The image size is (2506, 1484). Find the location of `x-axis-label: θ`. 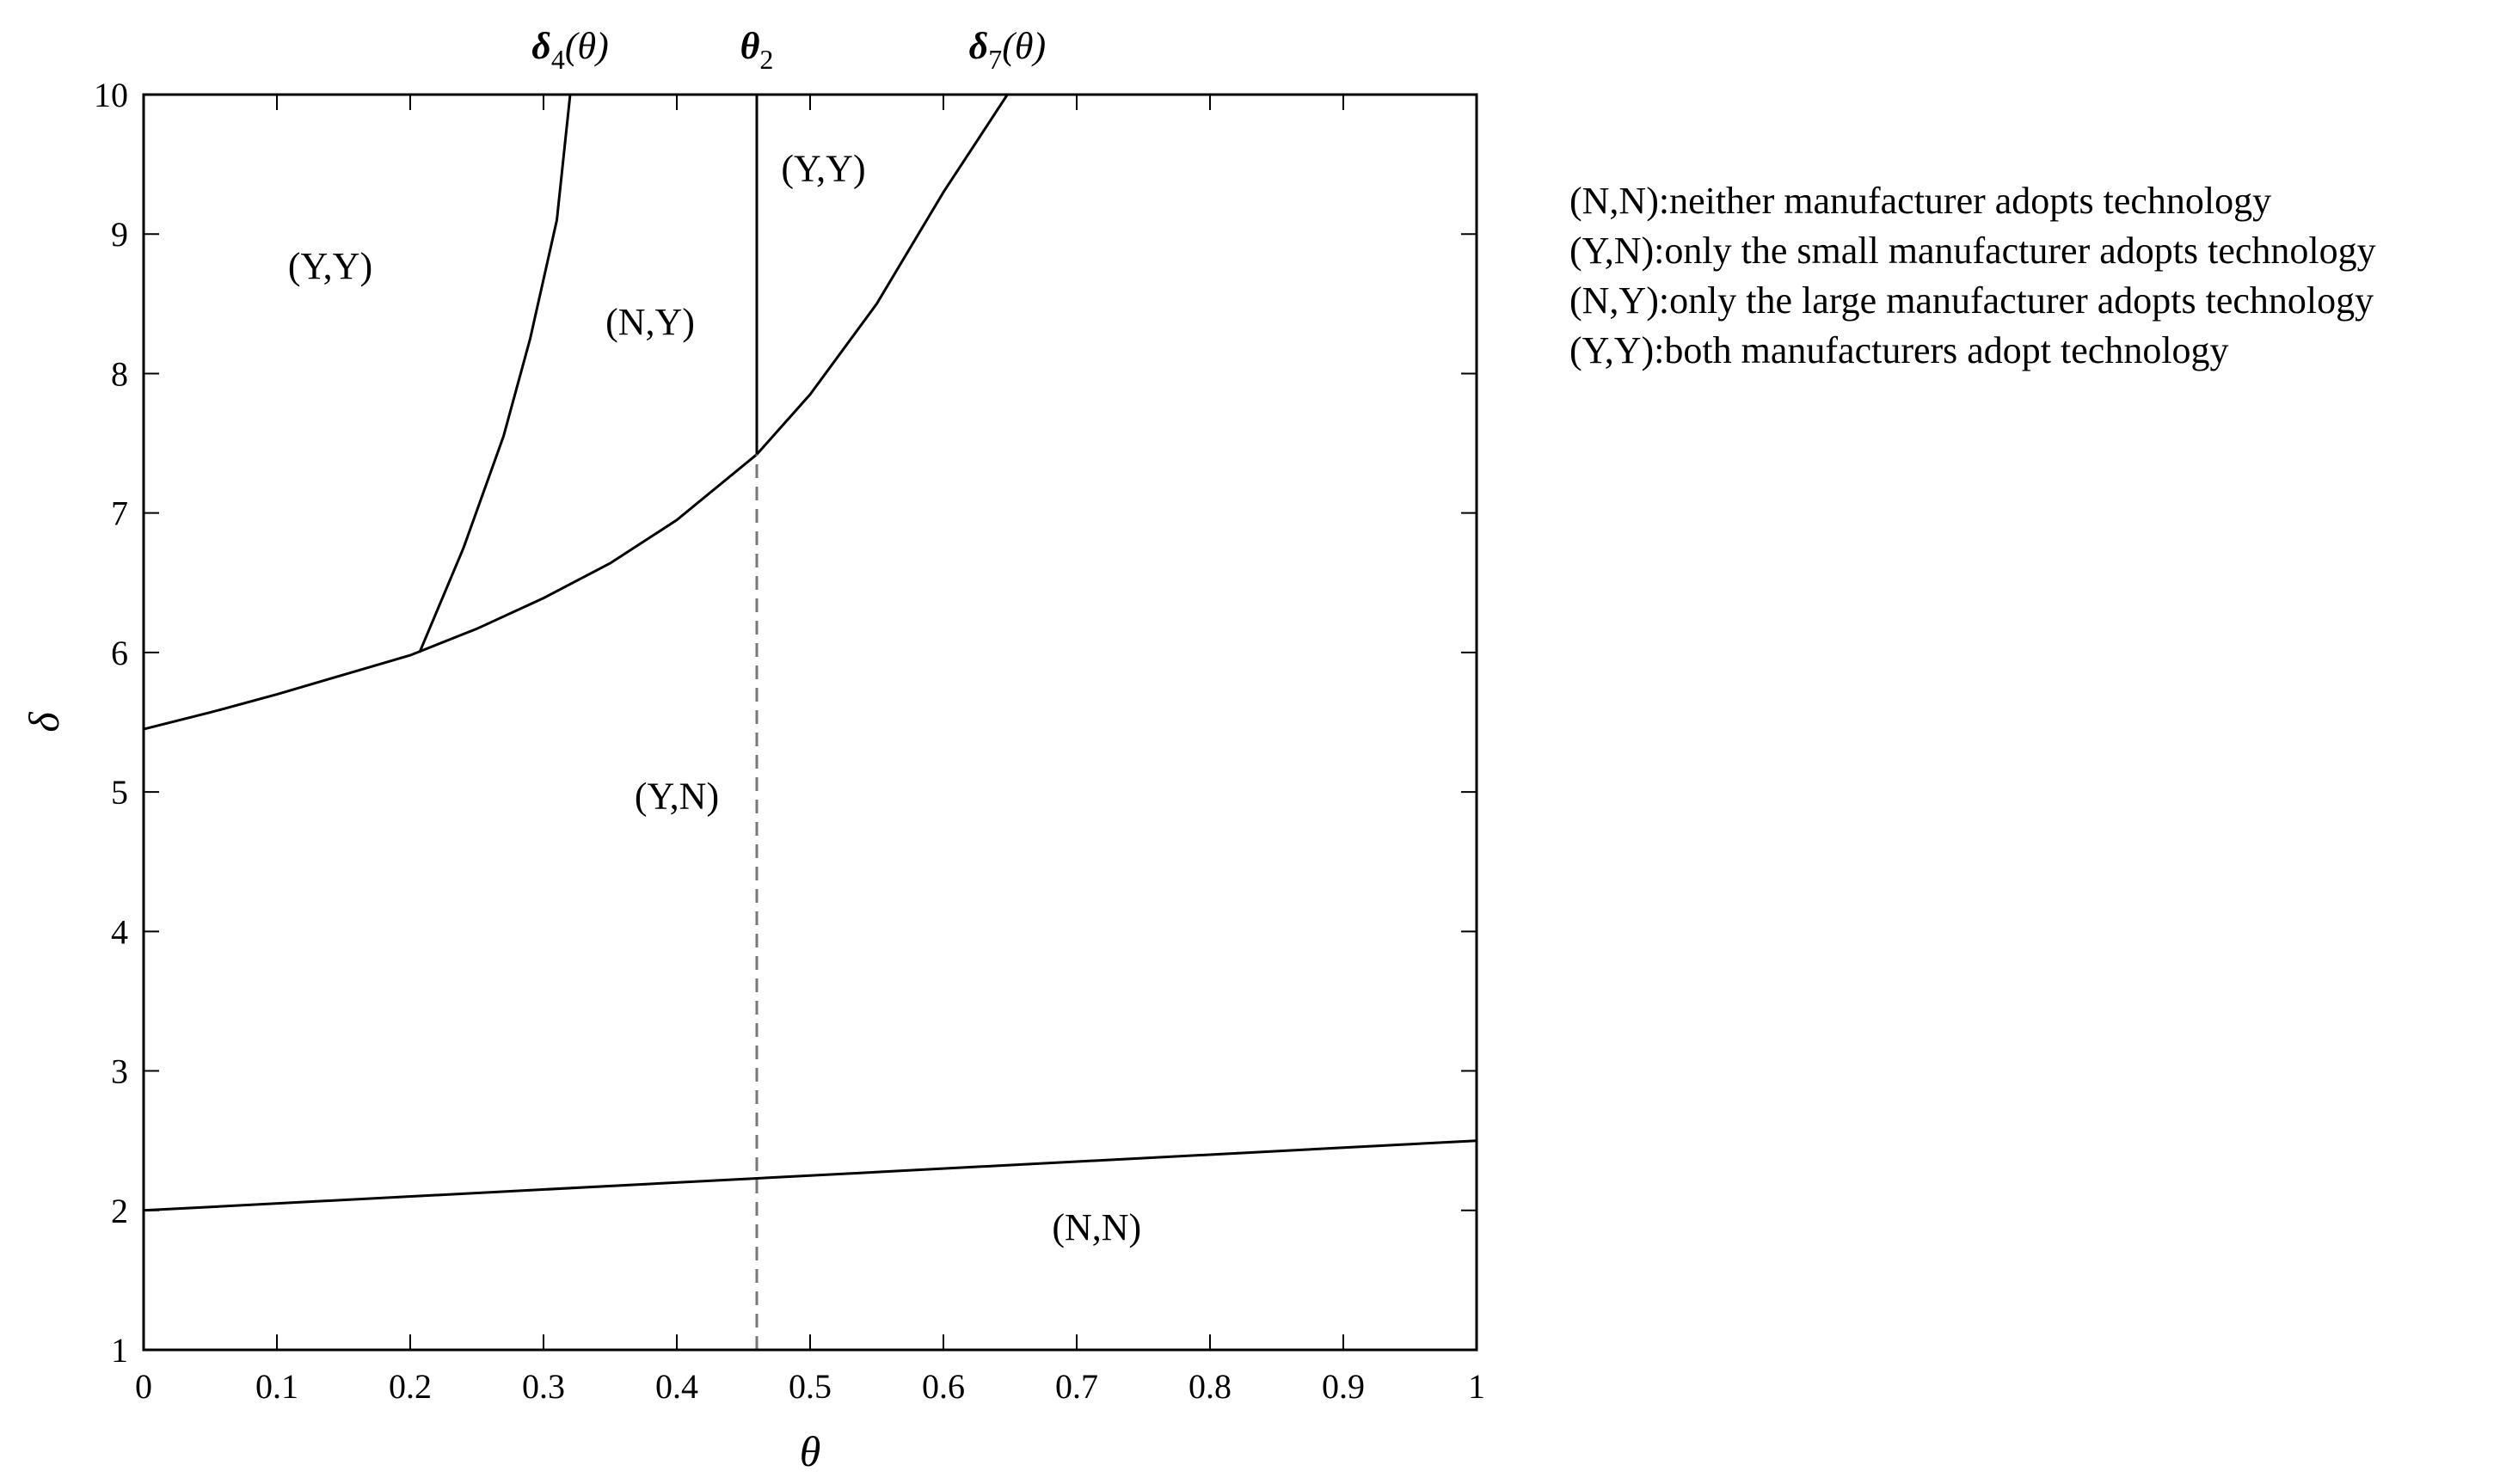

x-axis-label: θ is located at coordinates (810, 1451).